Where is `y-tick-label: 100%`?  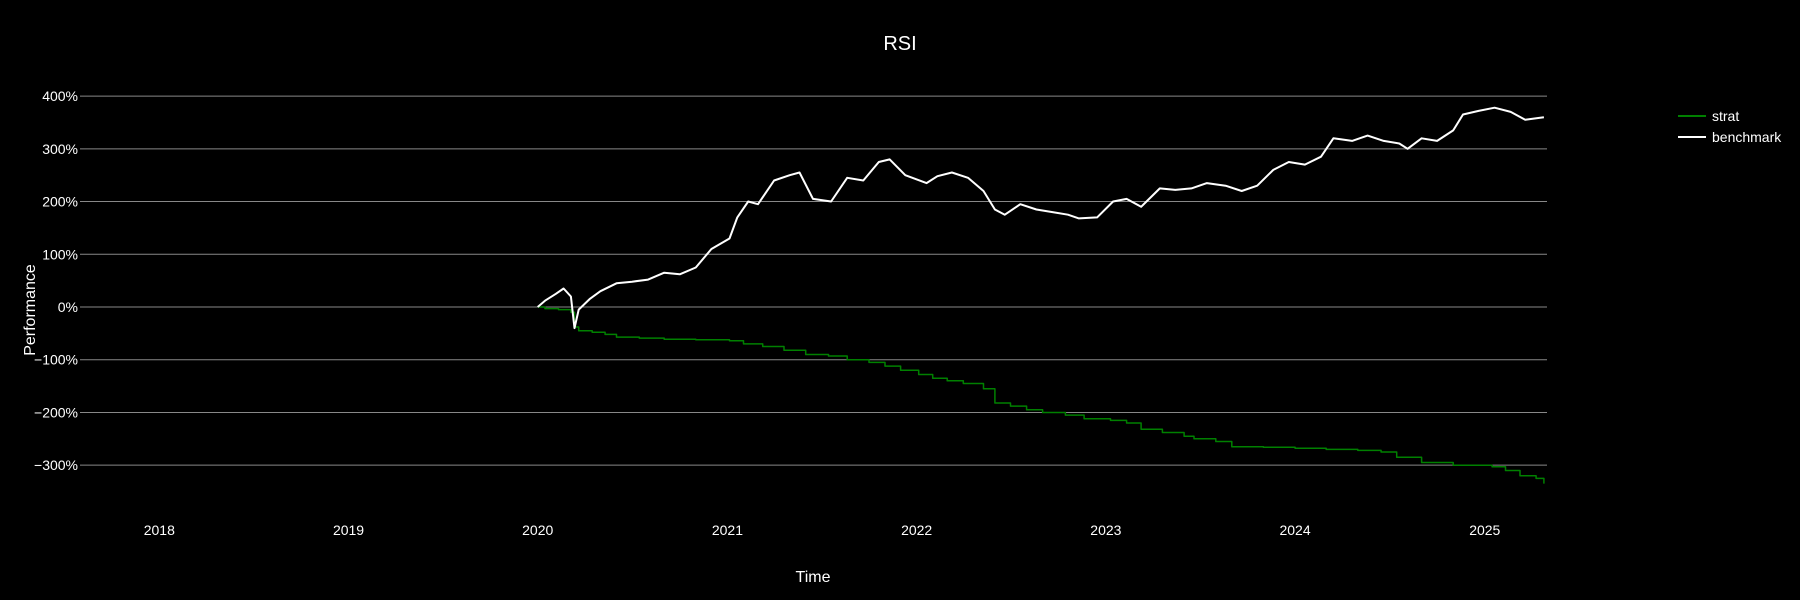
y-tick-label: 100% is located at coordinates (60, 254).